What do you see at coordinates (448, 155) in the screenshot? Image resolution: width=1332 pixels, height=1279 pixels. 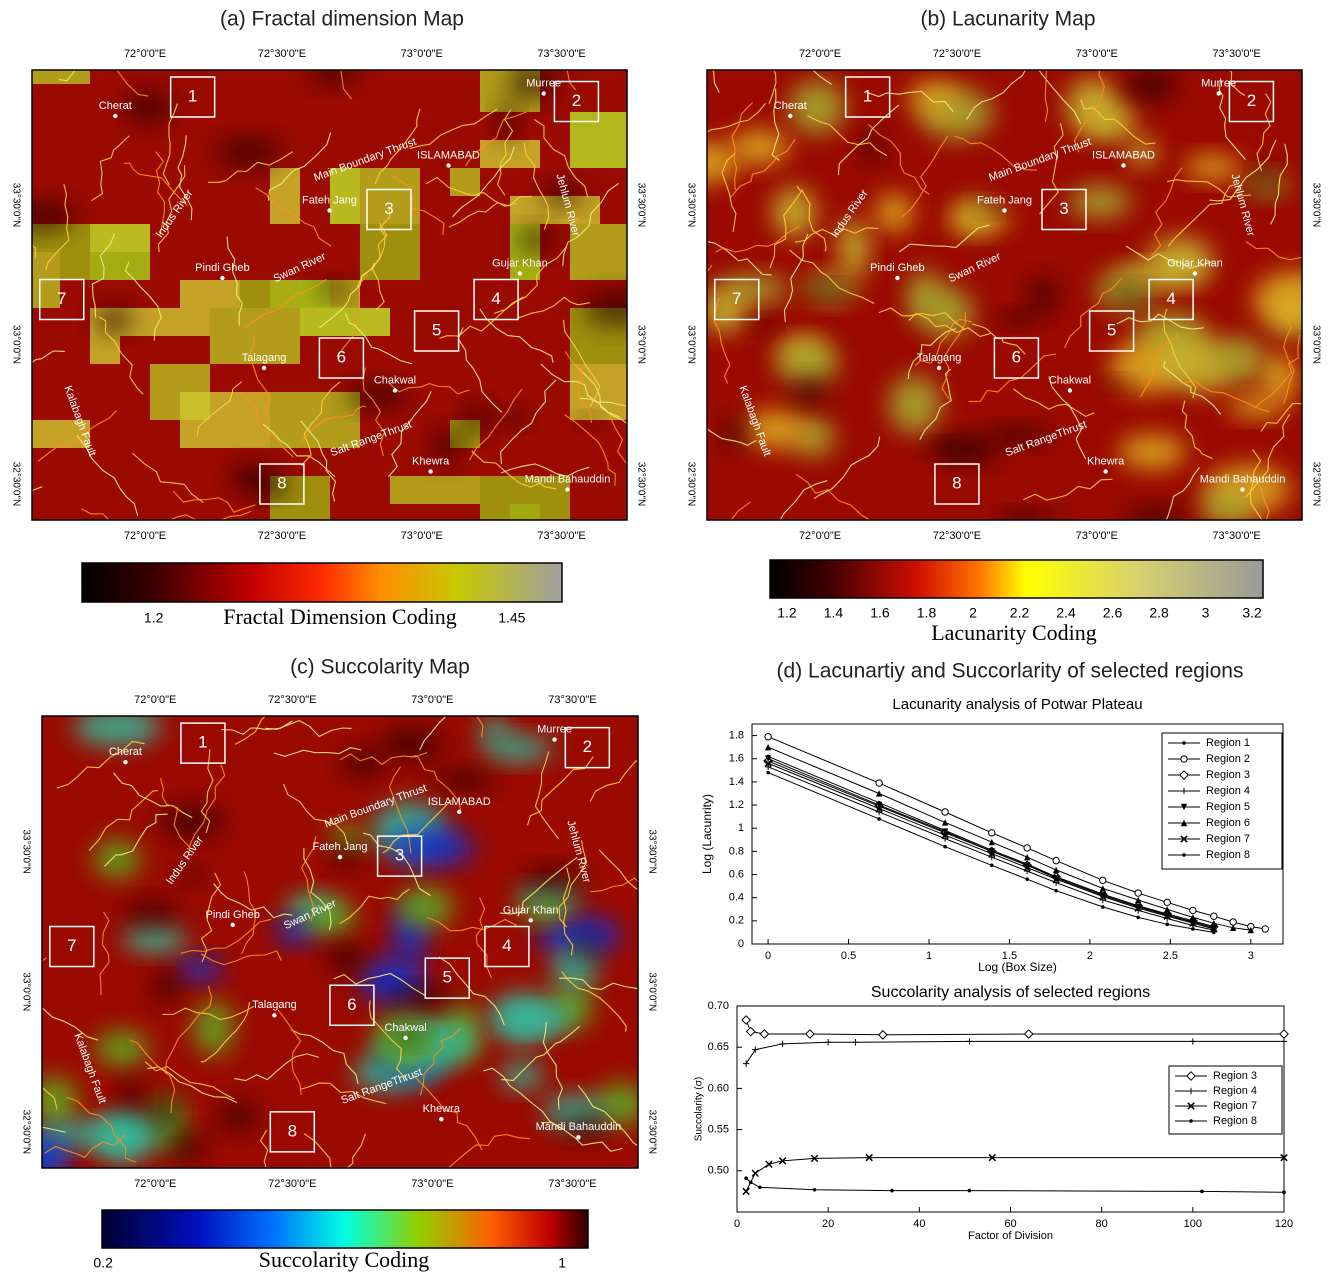 I see `place-label: ISLAMABAD` at bounding box center [448, 155].